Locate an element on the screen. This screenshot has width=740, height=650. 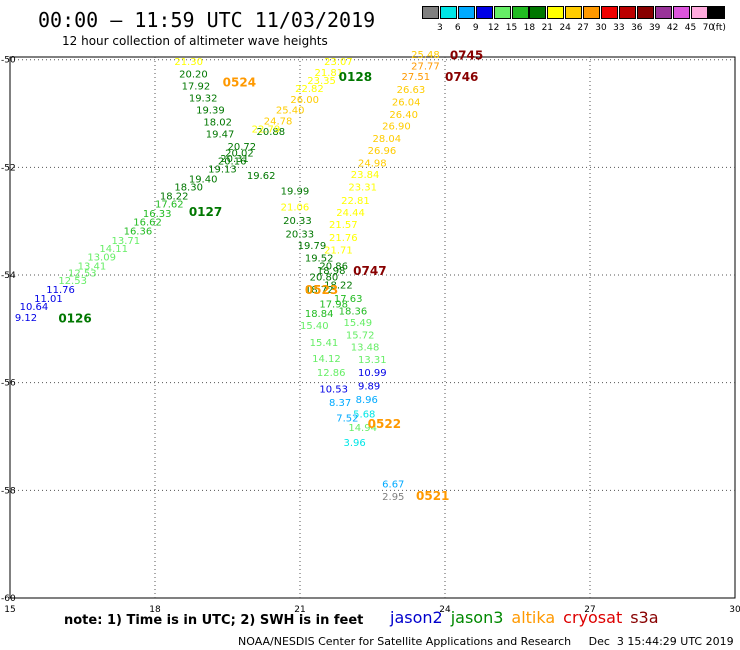
wave-height-value: 23.84 is located at coordinates (365, 175).